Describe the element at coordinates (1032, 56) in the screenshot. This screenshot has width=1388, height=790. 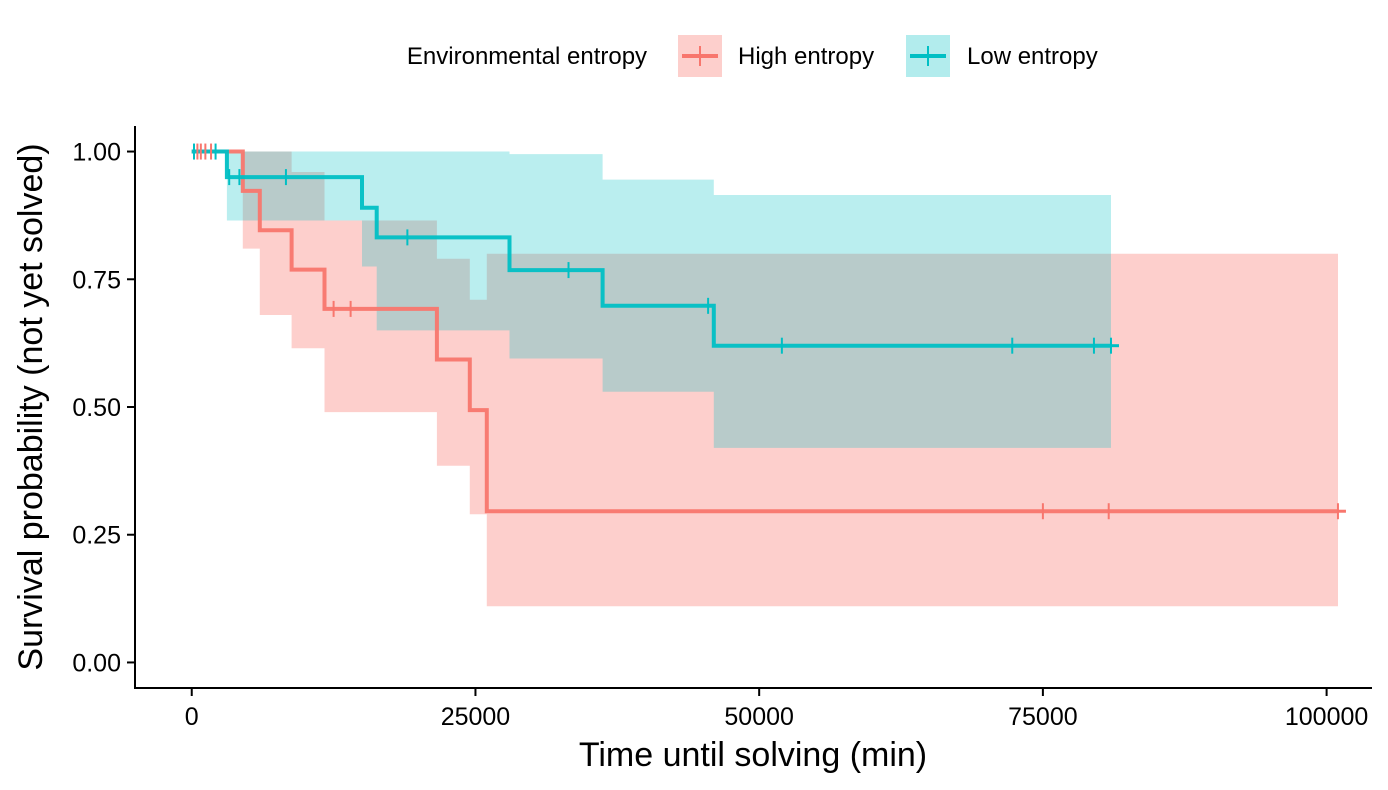
I see `legend-label-low-entropy: Low entropy` at that location.